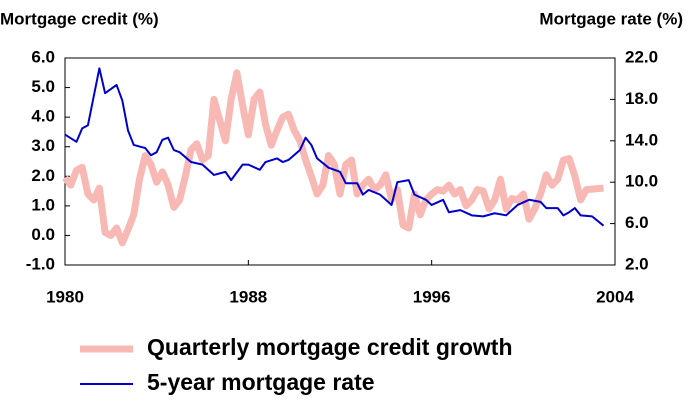 Image resolution: width=693 pixels, height=404 pixels. What do you see at coordinates (641, 139) in the screenshot?
I see `y2-tick-label: 14.0` at bounding box center [641, 139].